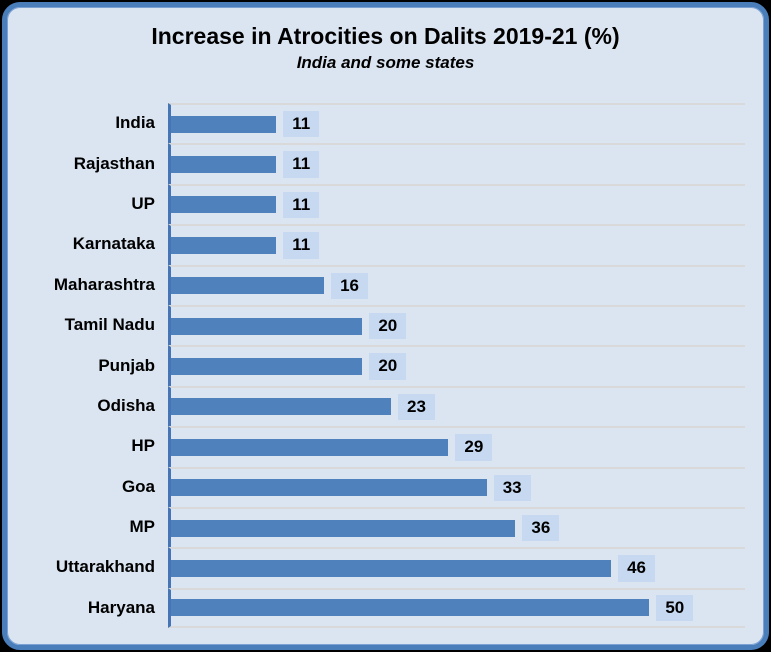 The width and height of the screenshot is (771, 652). I want to click on chart-row: HP 29, so click(393, 446).